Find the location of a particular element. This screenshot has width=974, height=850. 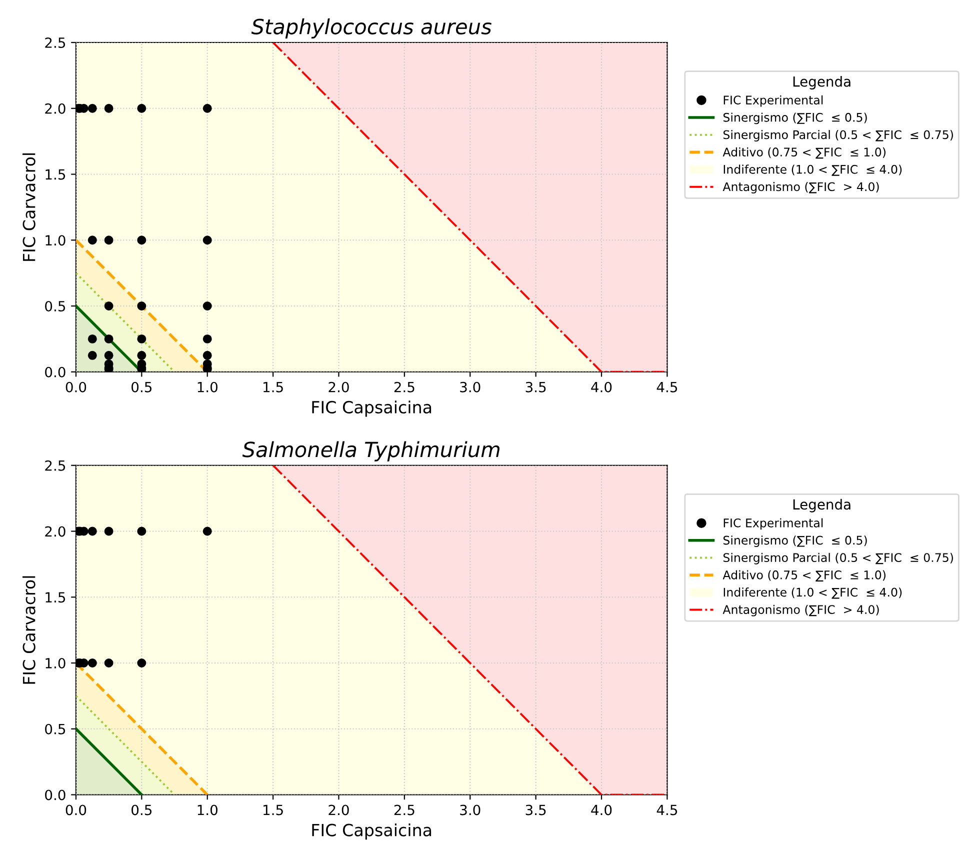

chart-title: Staphylococcus aureus is located at coordinates (371, 28).